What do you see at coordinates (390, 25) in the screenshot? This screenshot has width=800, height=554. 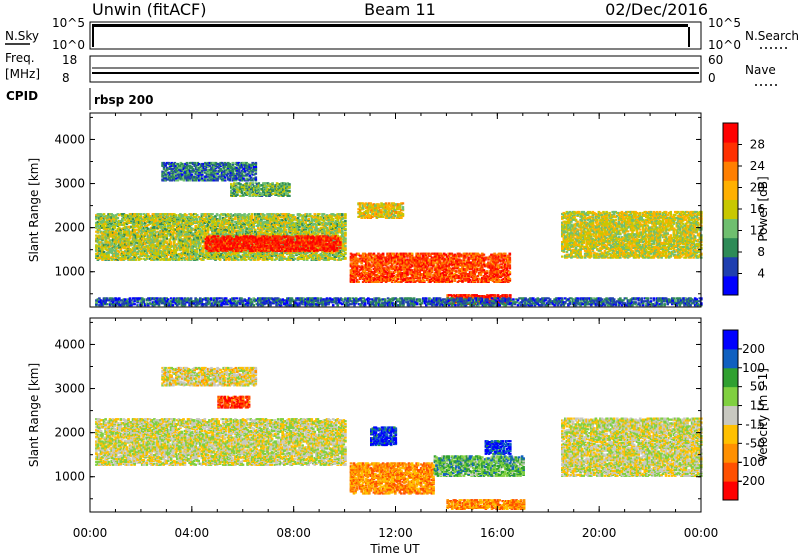 I see `nsky-trace` at bounding box center [390, 25].